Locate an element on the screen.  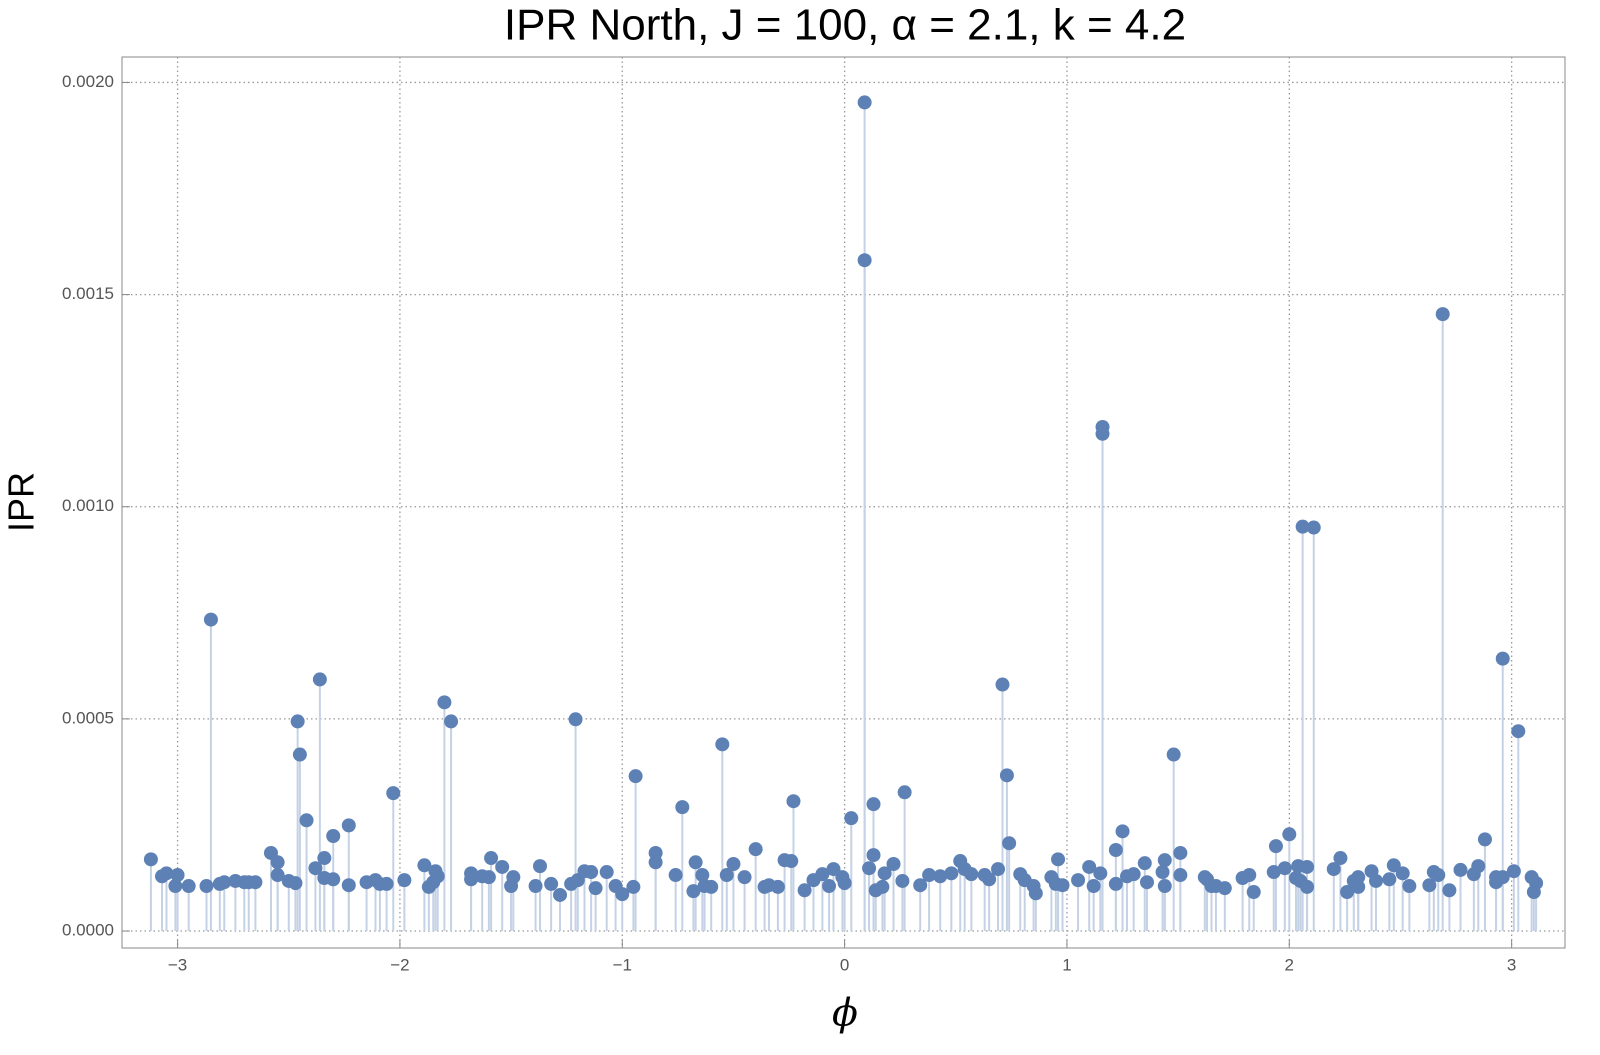
y-axis-label: IPR is located at coordinates (21, 502).